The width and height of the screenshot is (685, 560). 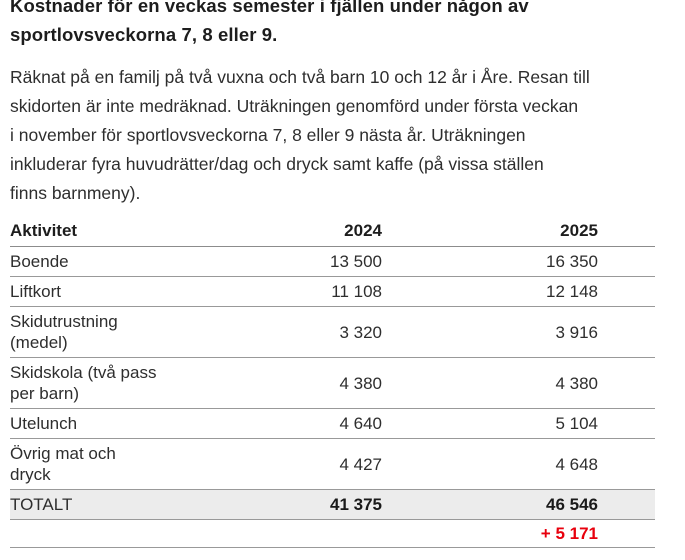 I want to click on column-header-aktivitet: Aktivitet, so click(x=94, y=233).